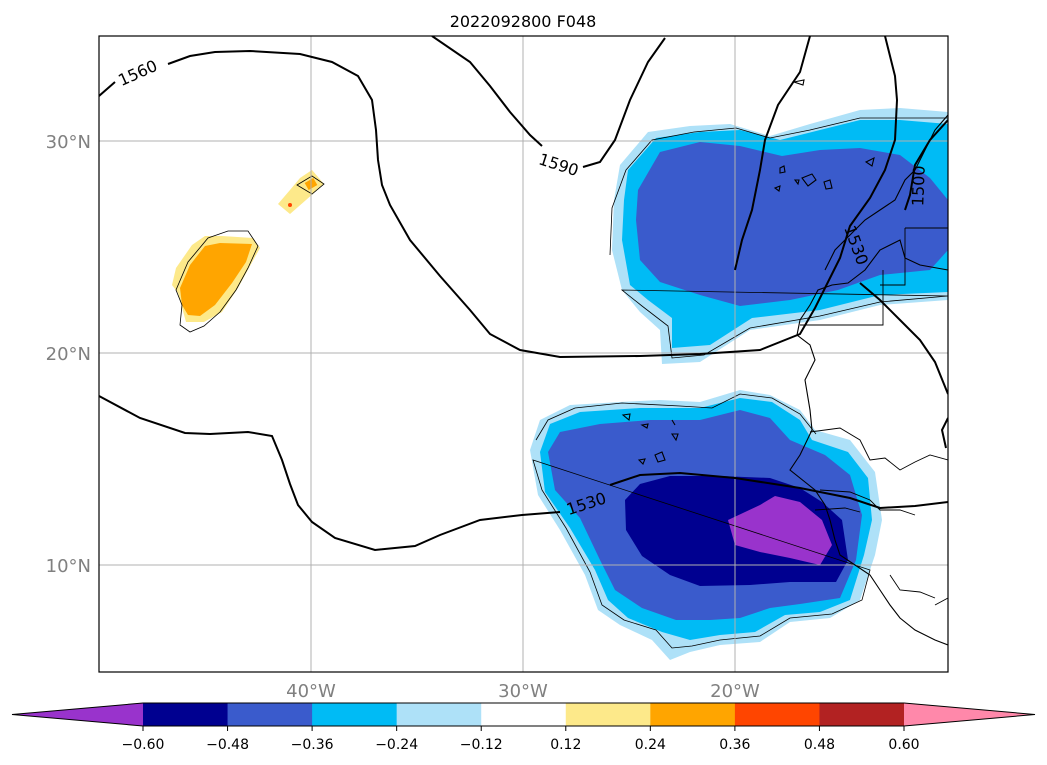  I want to click on anomaly-fill-light-yellow-small, so click(301, 192).